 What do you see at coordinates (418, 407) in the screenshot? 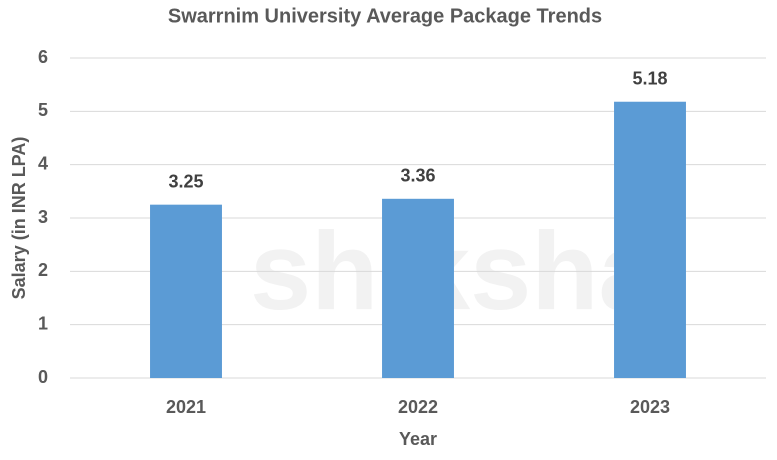
I see `x-tick-label: 2022` at bounding box center [418, 407].